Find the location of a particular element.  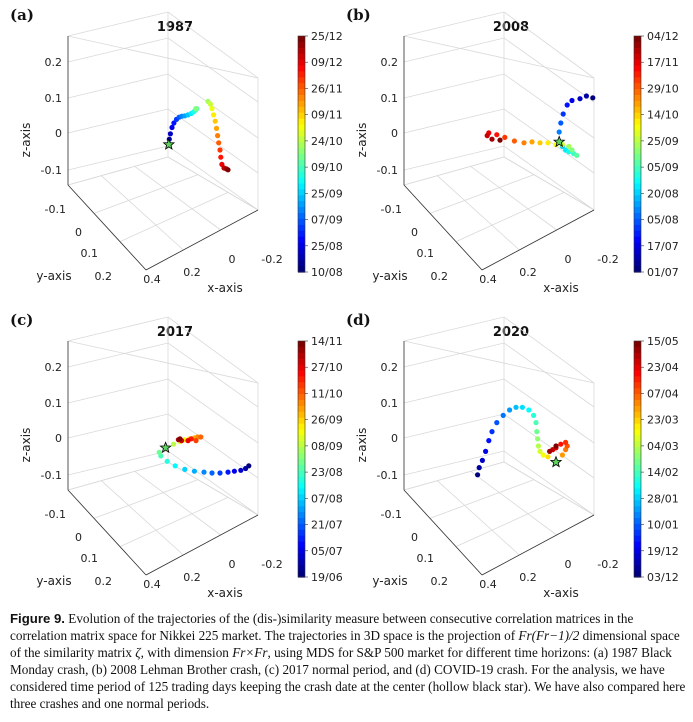

colorbar-tick-label: 25/12 is located at coordinates (327, 36).